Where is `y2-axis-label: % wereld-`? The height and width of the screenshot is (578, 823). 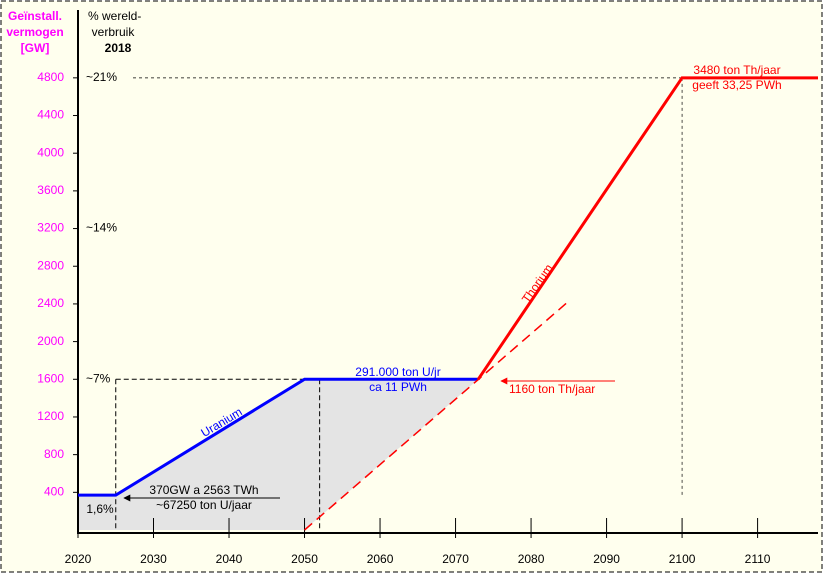 y2-axis-label: % wereld- is located at coordinates (114, 16).